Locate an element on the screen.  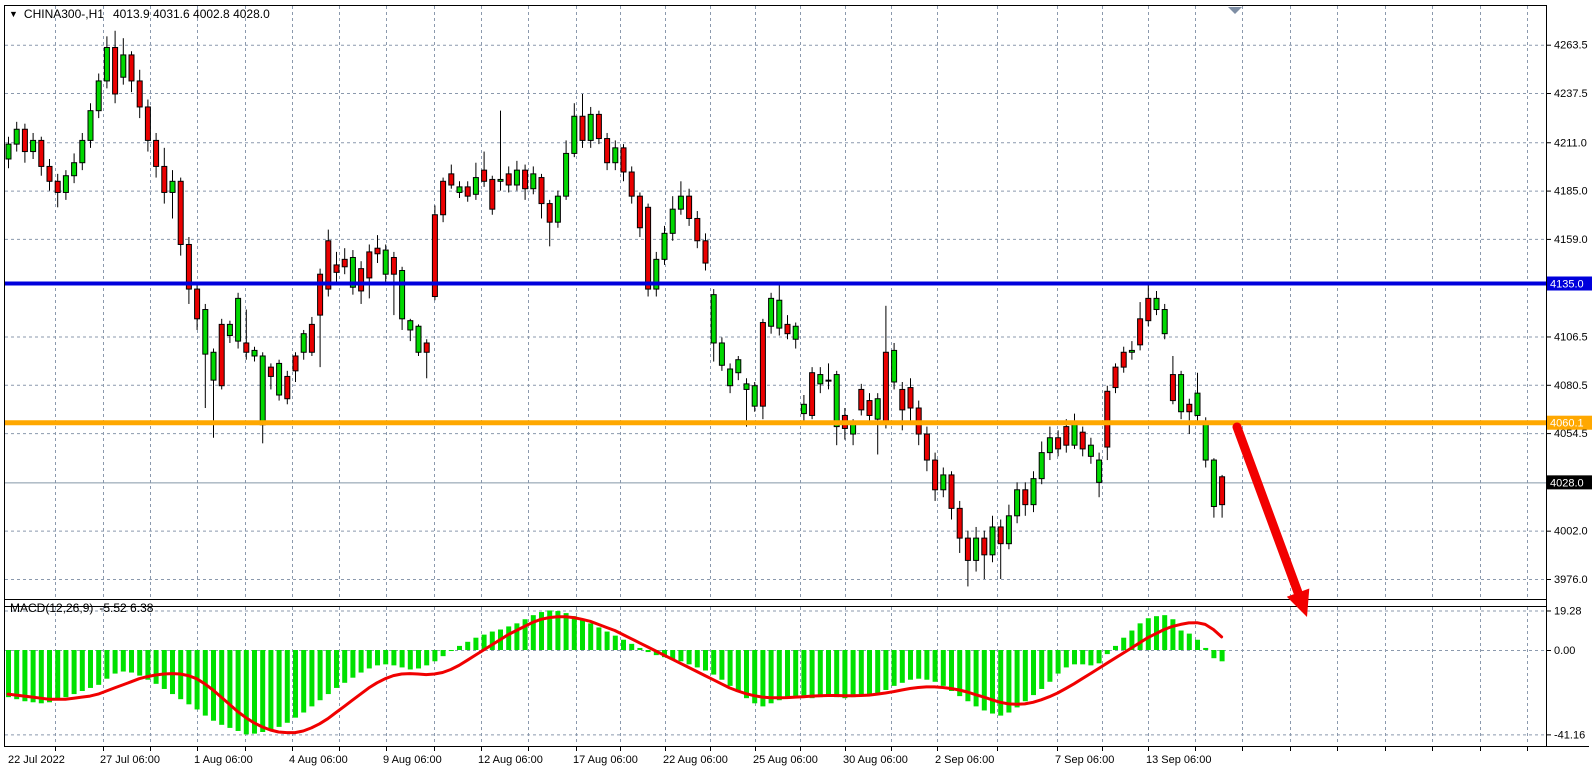
price-axis-label: 4106.5 is located at coordinates (1571, 337).